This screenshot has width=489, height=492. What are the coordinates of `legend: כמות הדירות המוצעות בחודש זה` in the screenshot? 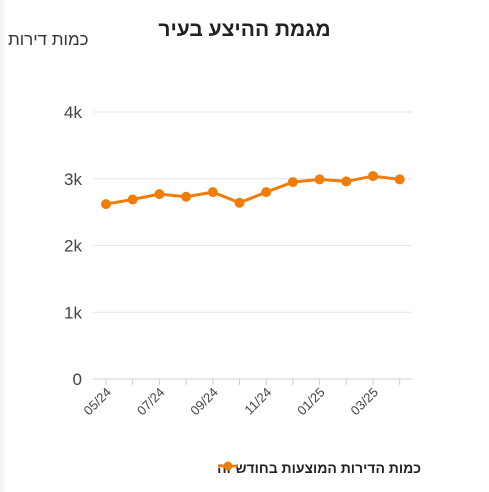 It's located at (319, 468).